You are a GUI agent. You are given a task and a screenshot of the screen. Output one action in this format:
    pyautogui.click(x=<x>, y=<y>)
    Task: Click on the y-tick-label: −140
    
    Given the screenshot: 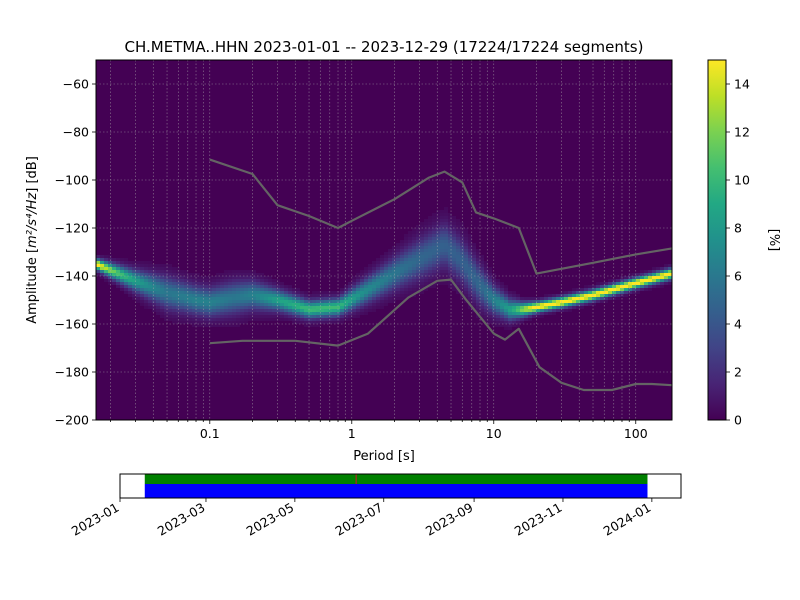 What is the action you would take?
    pyautogui.click(x=72, y=276)
    